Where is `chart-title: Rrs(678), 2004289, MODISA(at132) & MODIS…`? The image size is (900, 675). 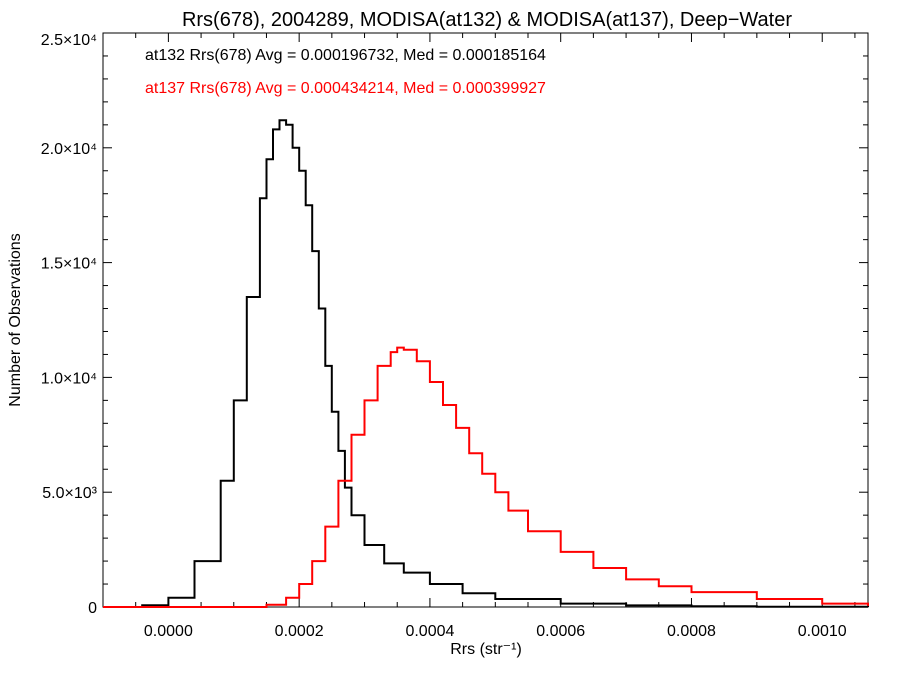 chart-title: Rrs(678), 2004289, MODISA(at132) & MODIS… is located at coordinates (487, 20).